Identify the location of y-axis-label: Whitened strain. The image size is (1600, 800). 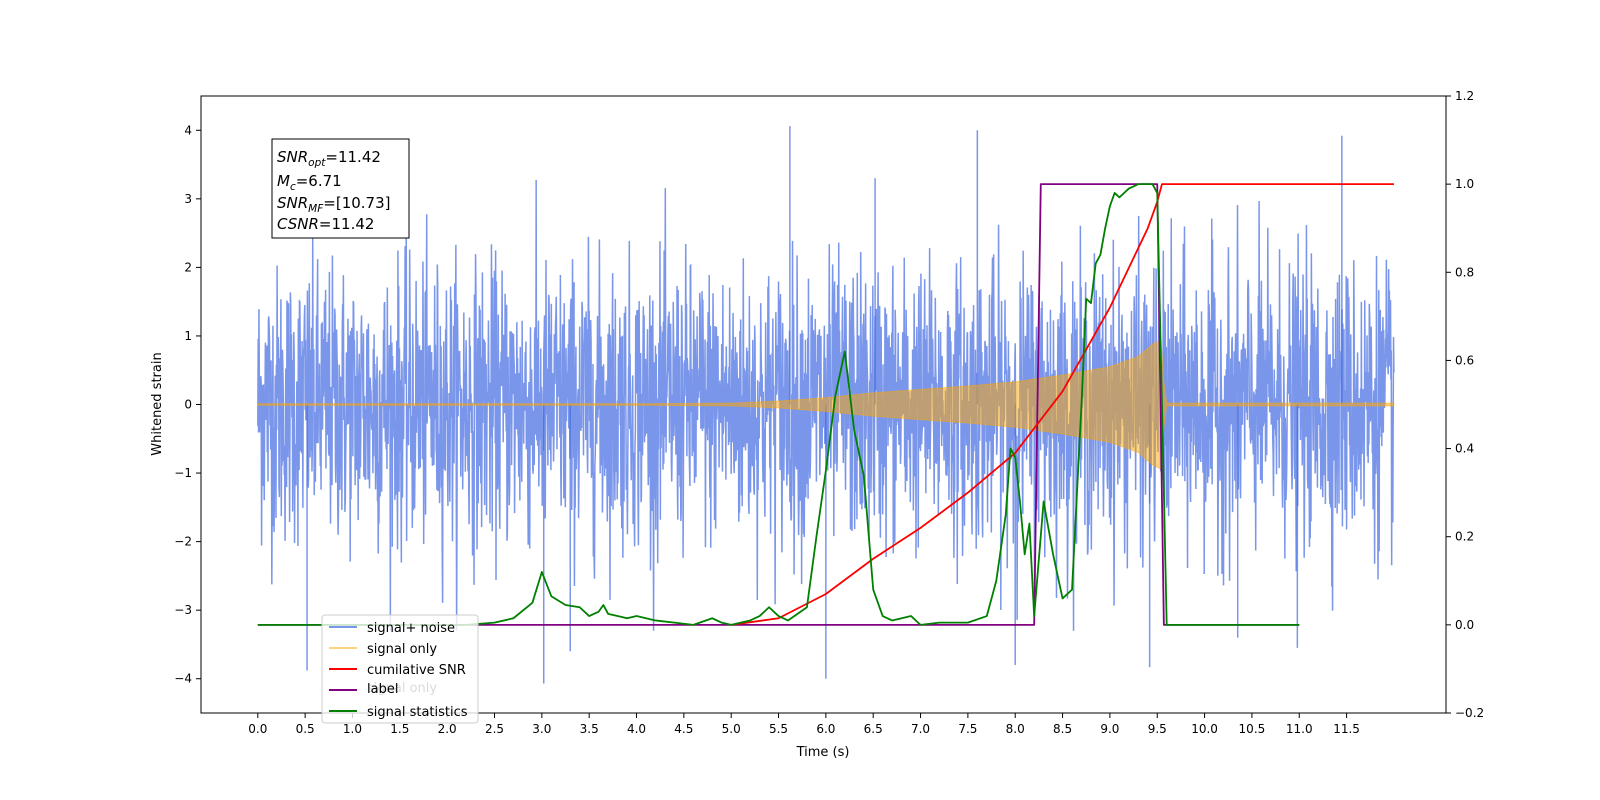
(157, 403).